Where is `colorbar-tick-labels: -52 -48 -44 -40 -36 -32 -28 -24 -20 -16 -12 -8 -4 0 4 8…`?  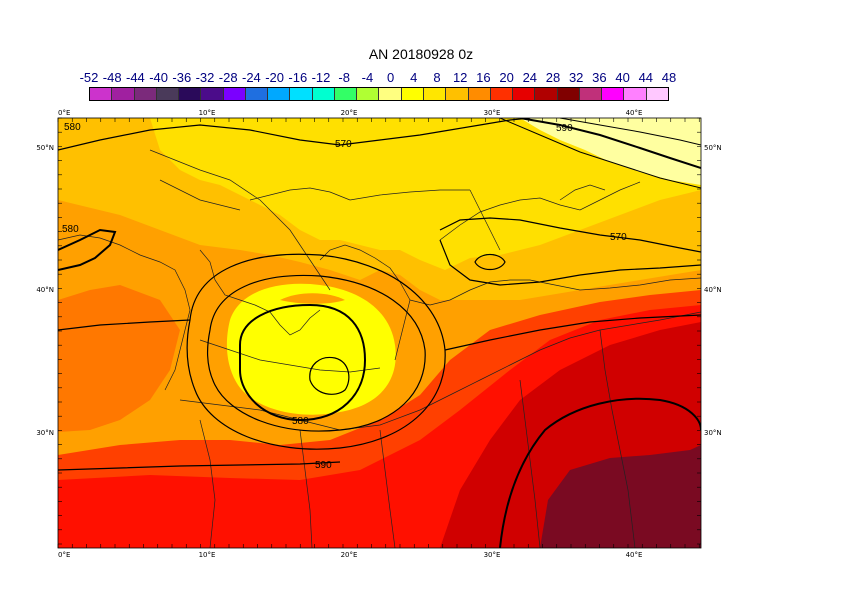
colorbar-tick-labels: -52 -48 -44 -40 -36 -32 -28 -24 -20 -16 -12 -8 -4 0 4 8… is located at coordinates (381, 78).